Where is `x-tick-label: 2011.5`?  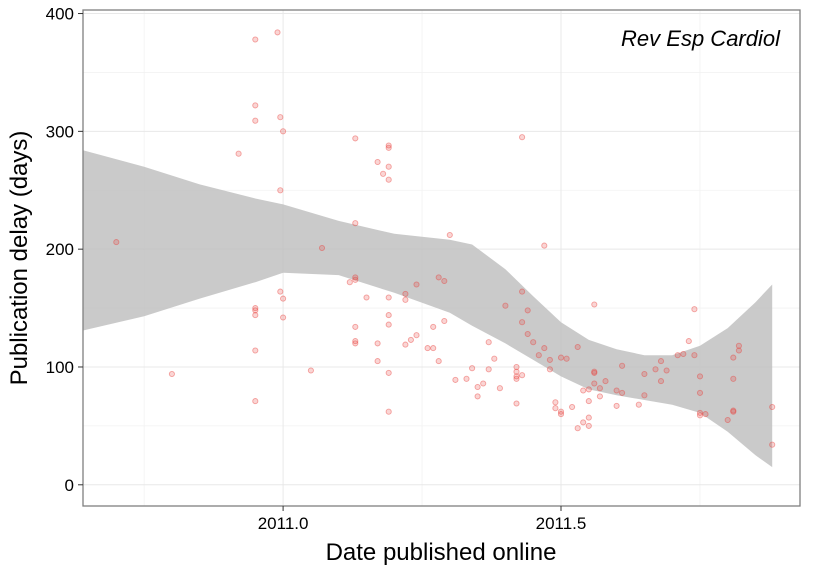 x-tick-label: 2011.5 is located at coordinates (561, 523).